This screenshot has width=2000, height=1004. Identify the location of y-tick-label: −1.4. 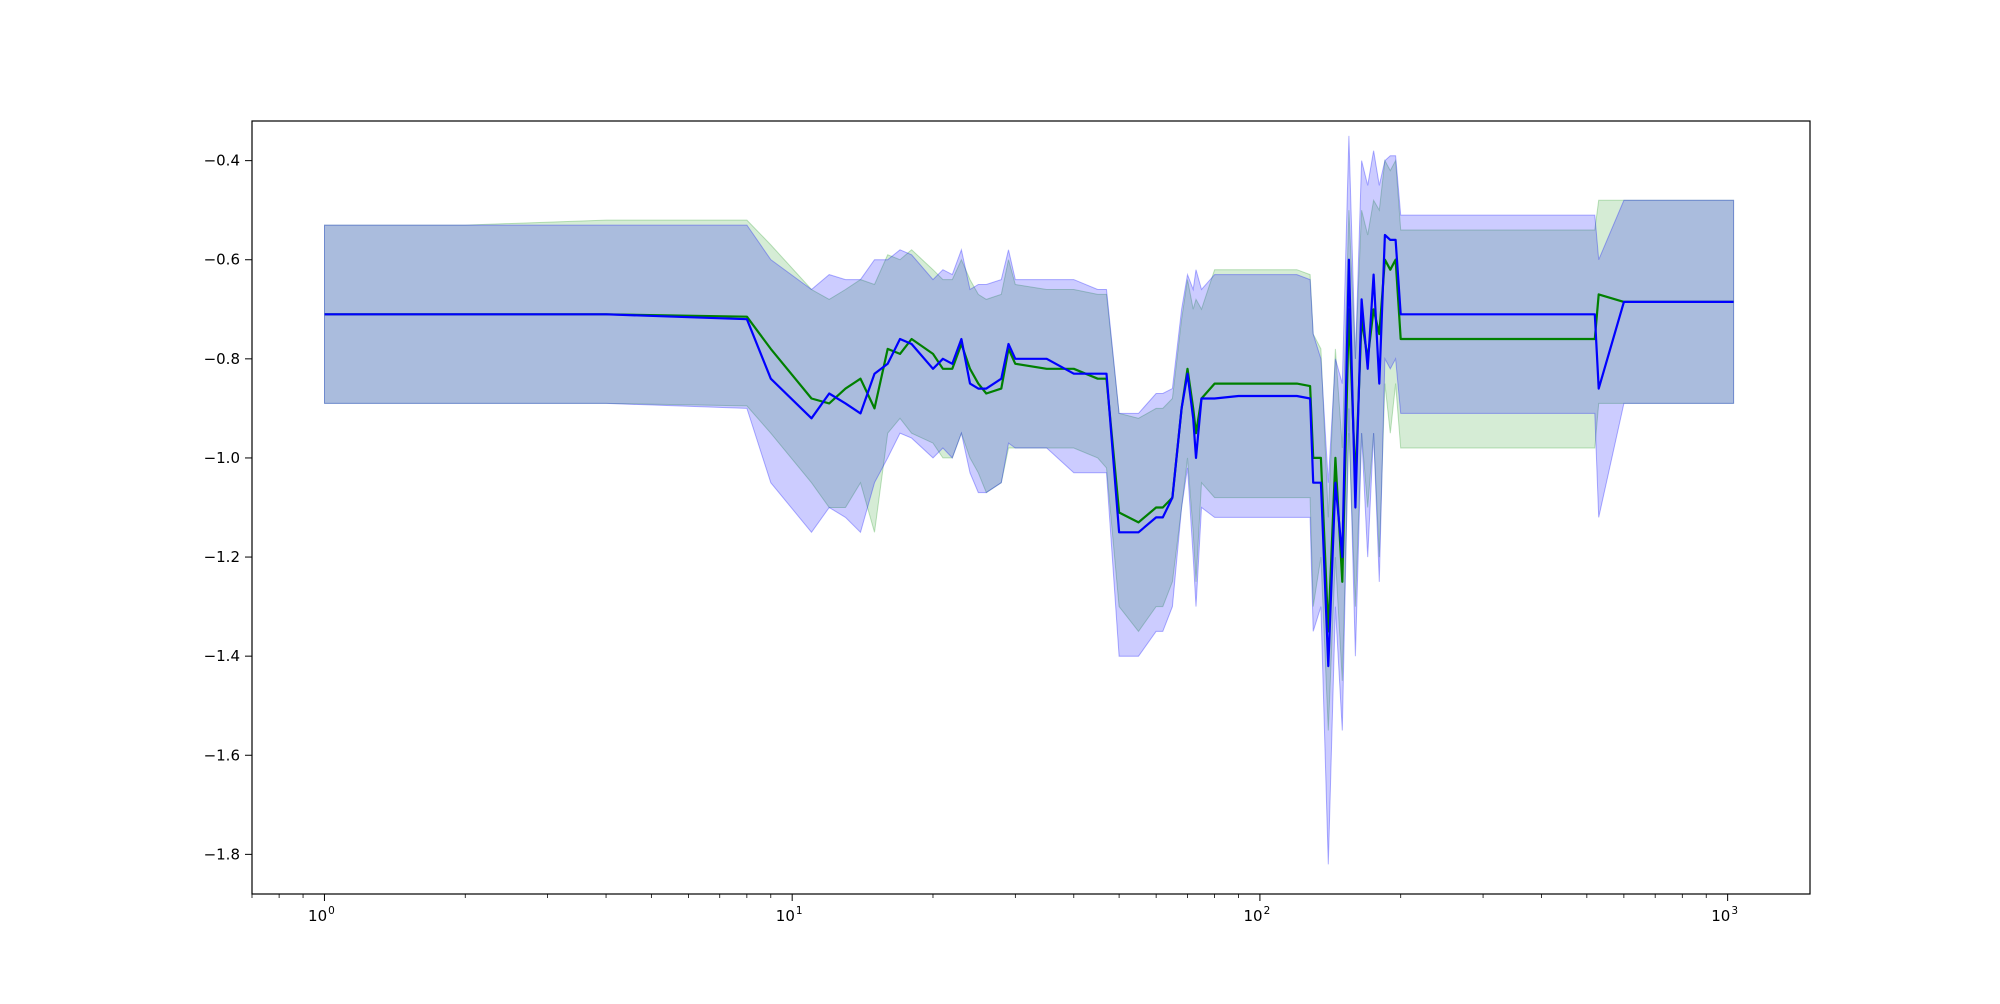
(222, 656).